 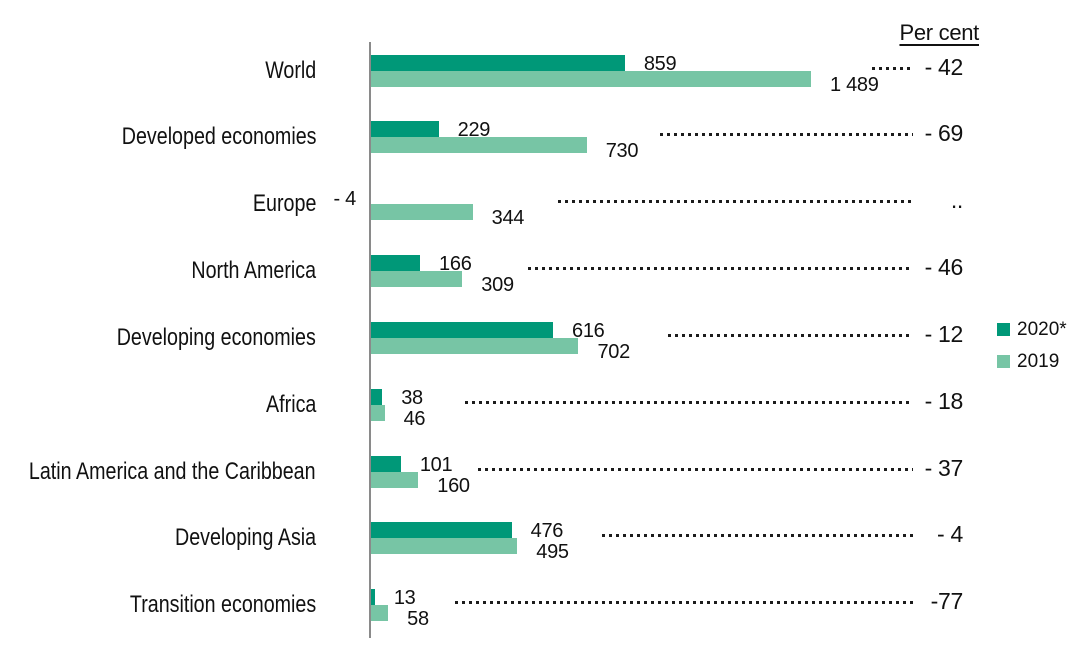 I want to click on value-label-2020-developing-economies: 616, so click(x=588, y=330).